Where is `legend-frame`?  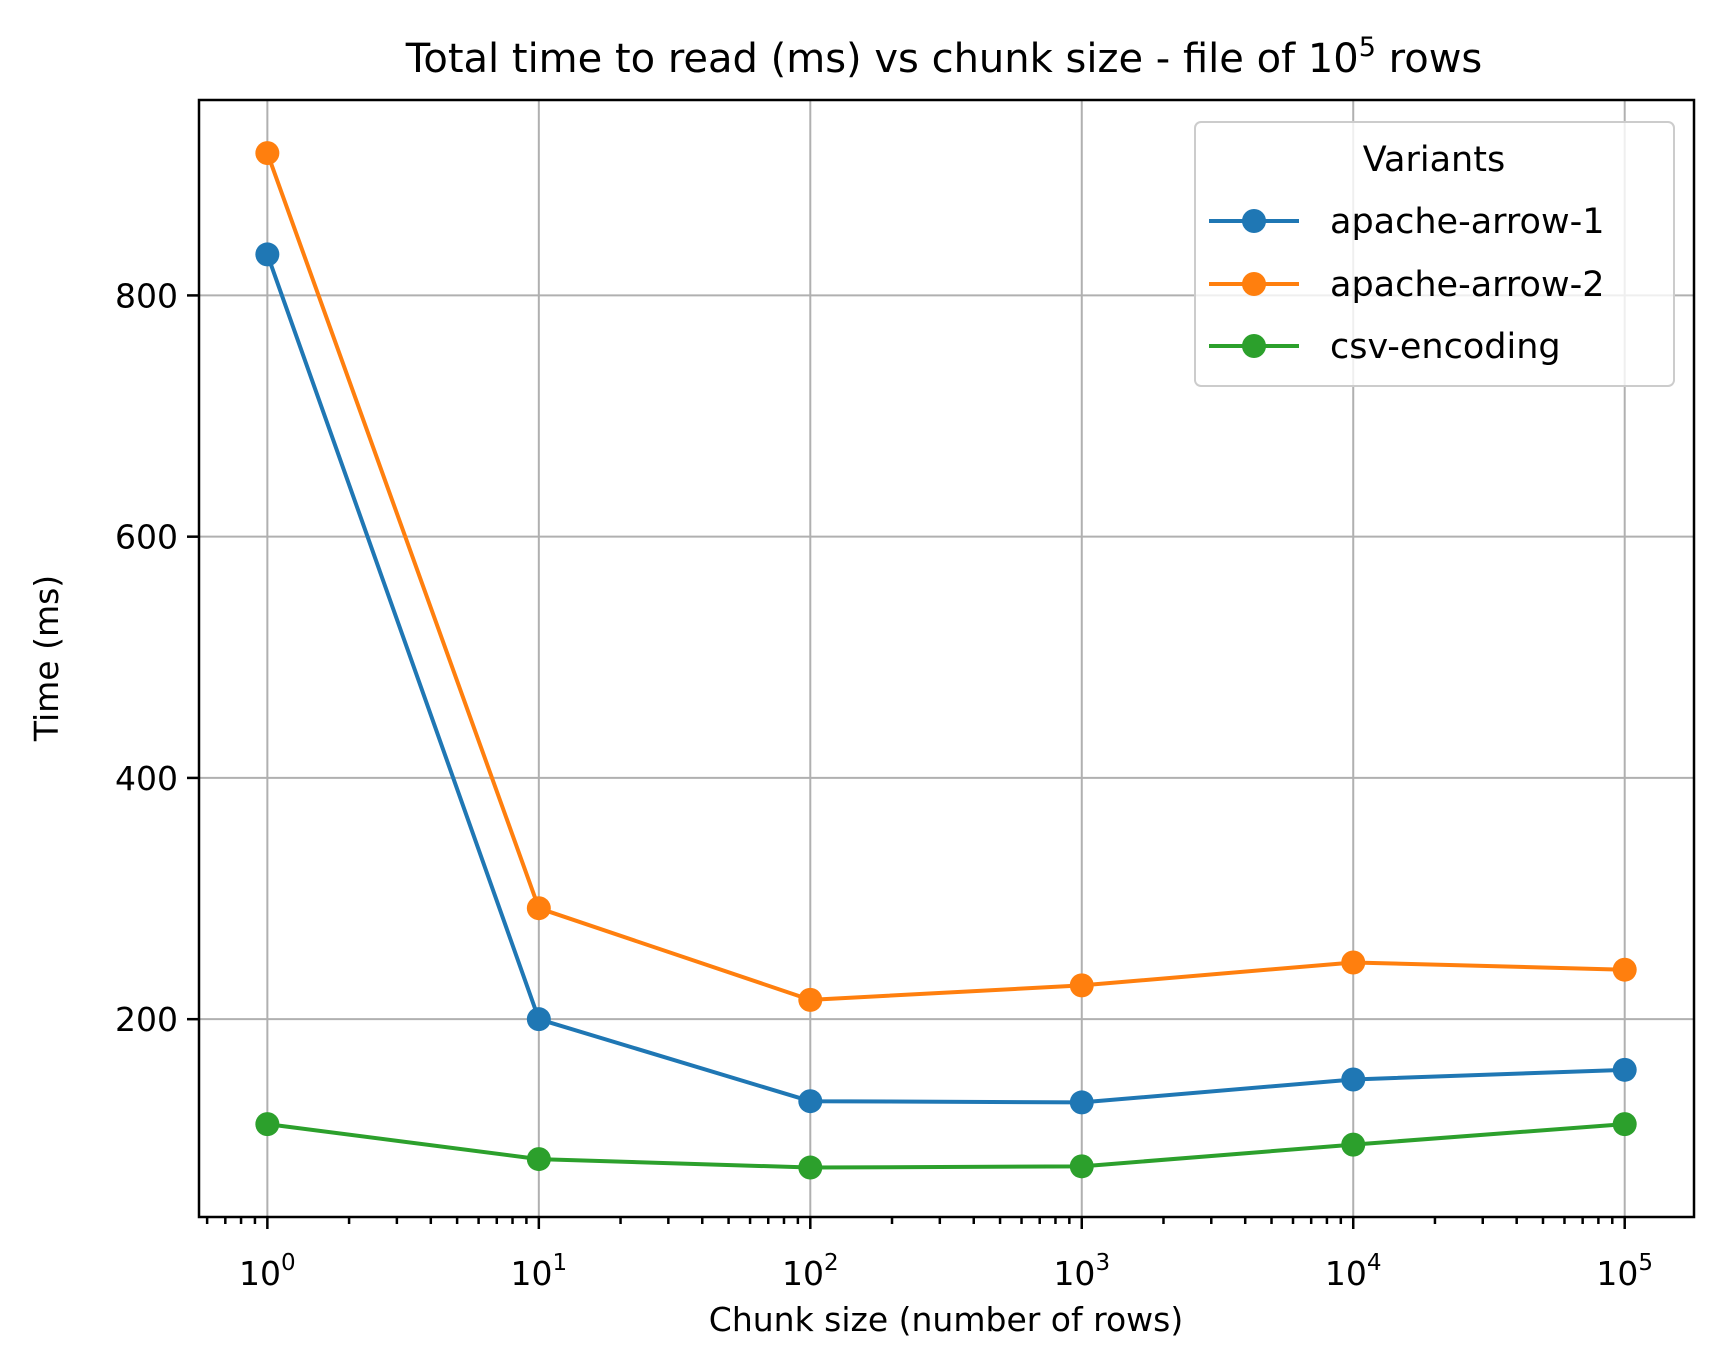
legend-frame is located at coordinates (1434, 254).